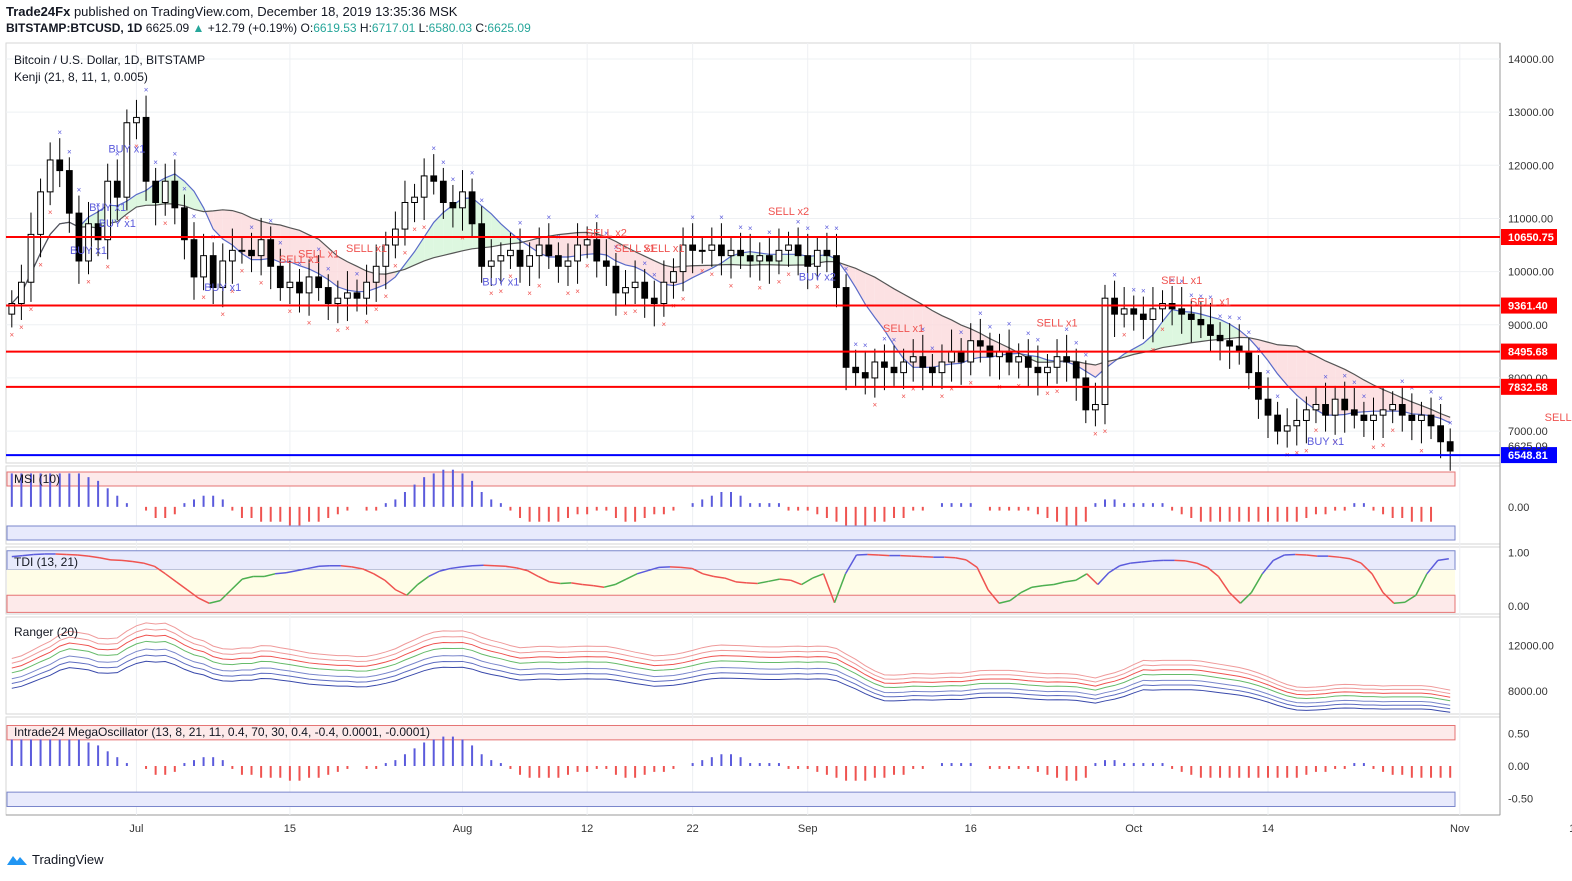 This screenshot has width=1572, height=881. Describe the element at coordinates (1325, 442) in the screenshot. I see `signal-annotation: BUY x1` at that location.